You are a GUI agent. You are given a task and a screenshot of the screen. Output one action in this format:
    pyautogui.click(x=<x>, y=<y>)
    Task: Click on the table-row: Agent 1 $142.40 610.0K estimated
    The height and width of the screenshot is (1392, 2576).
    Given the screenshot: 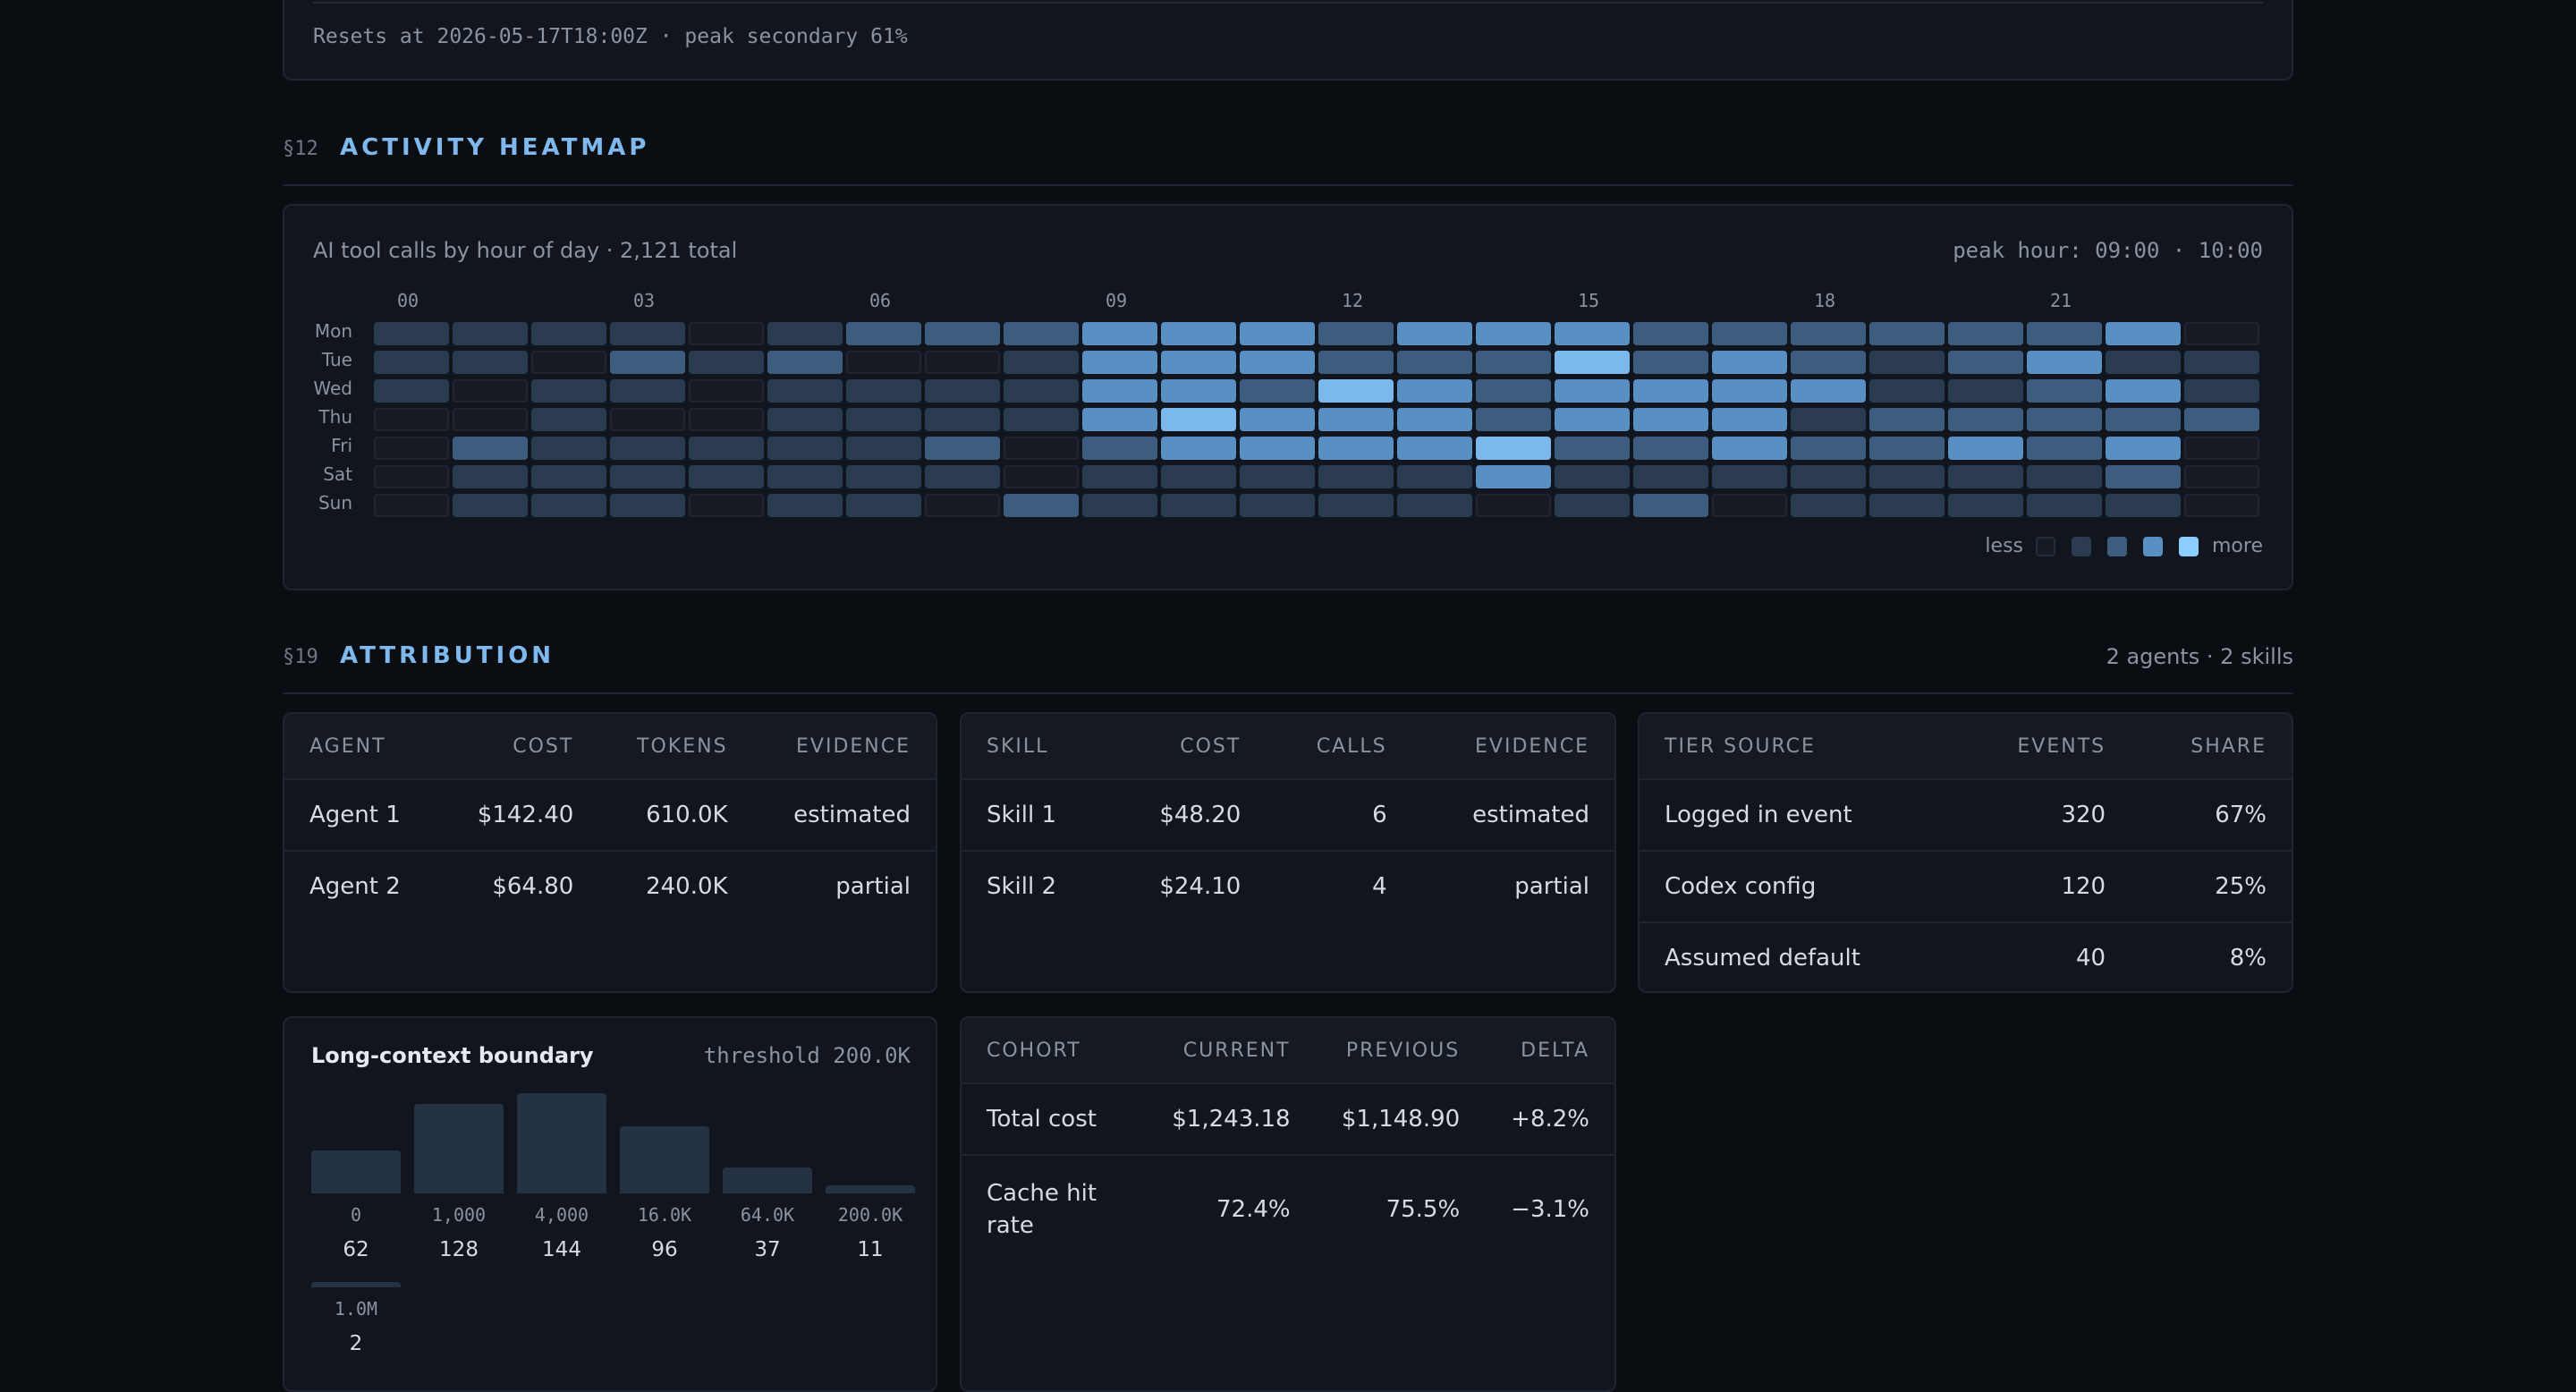 What is the action you would take?
    pyautogui.click(x=610, y=815)
    